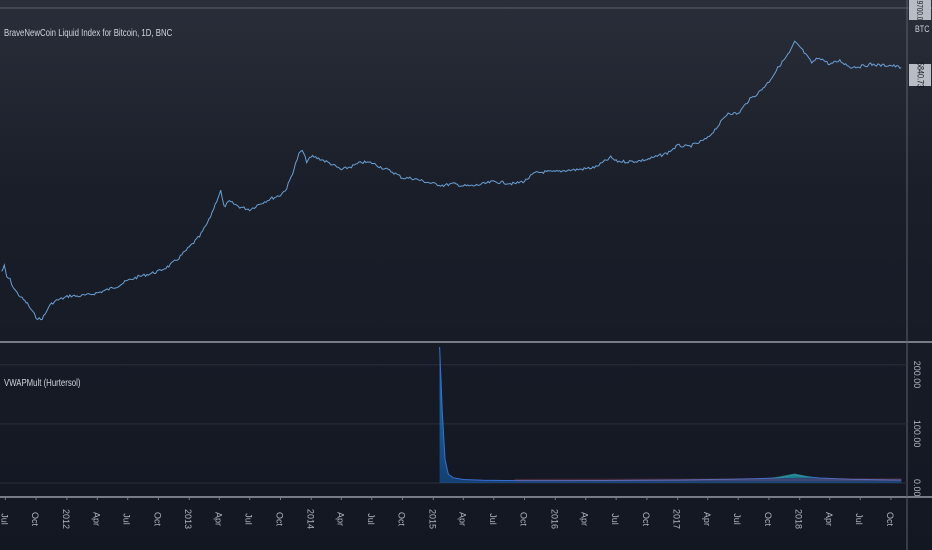  I want to click on indicator-band-red, so click(708, 480).